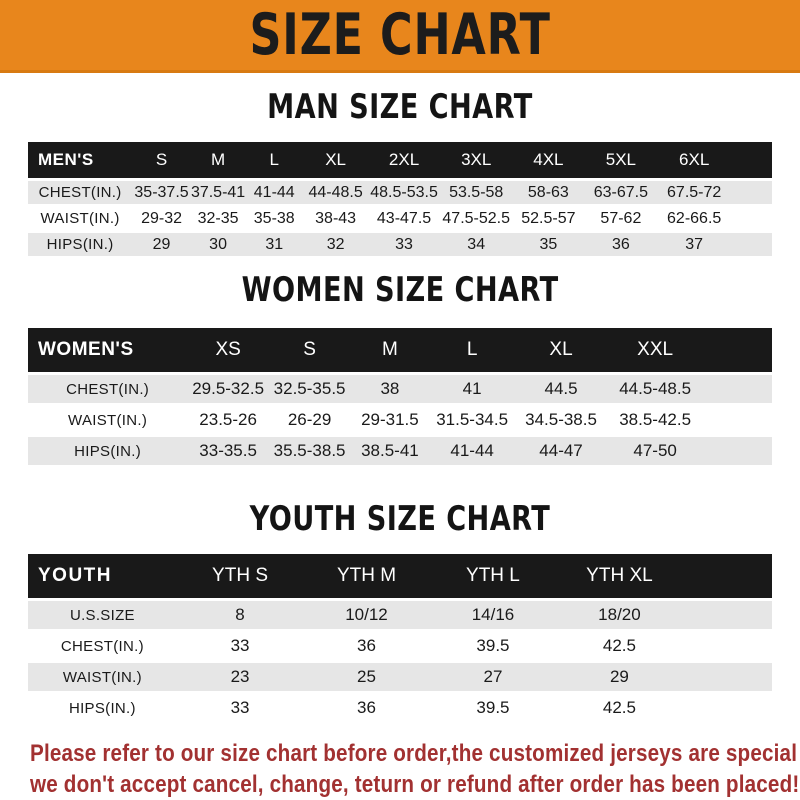 The image size is (800, 800). Describe the element at coordinates (548, 159) in the screenshot. I see `mens-col-4xl: 4XL` at that location.